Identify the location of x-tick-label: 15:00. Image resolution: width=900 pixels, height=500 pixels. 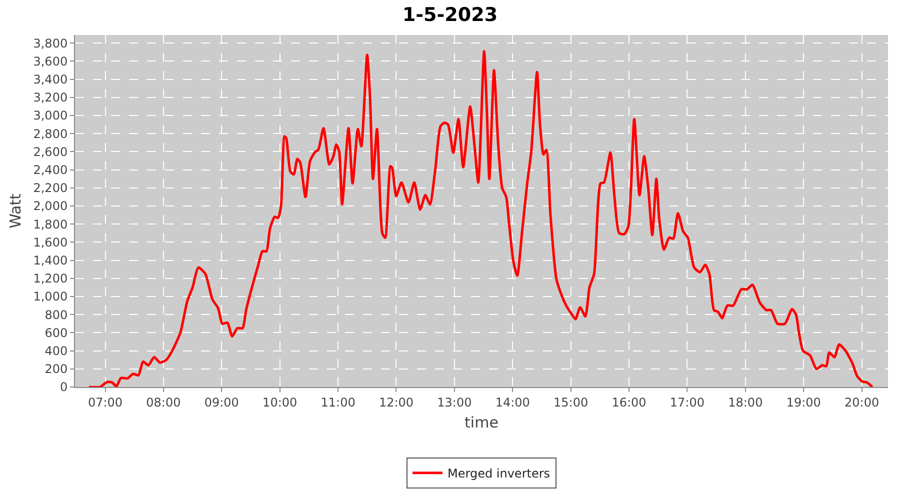
(571, 402).